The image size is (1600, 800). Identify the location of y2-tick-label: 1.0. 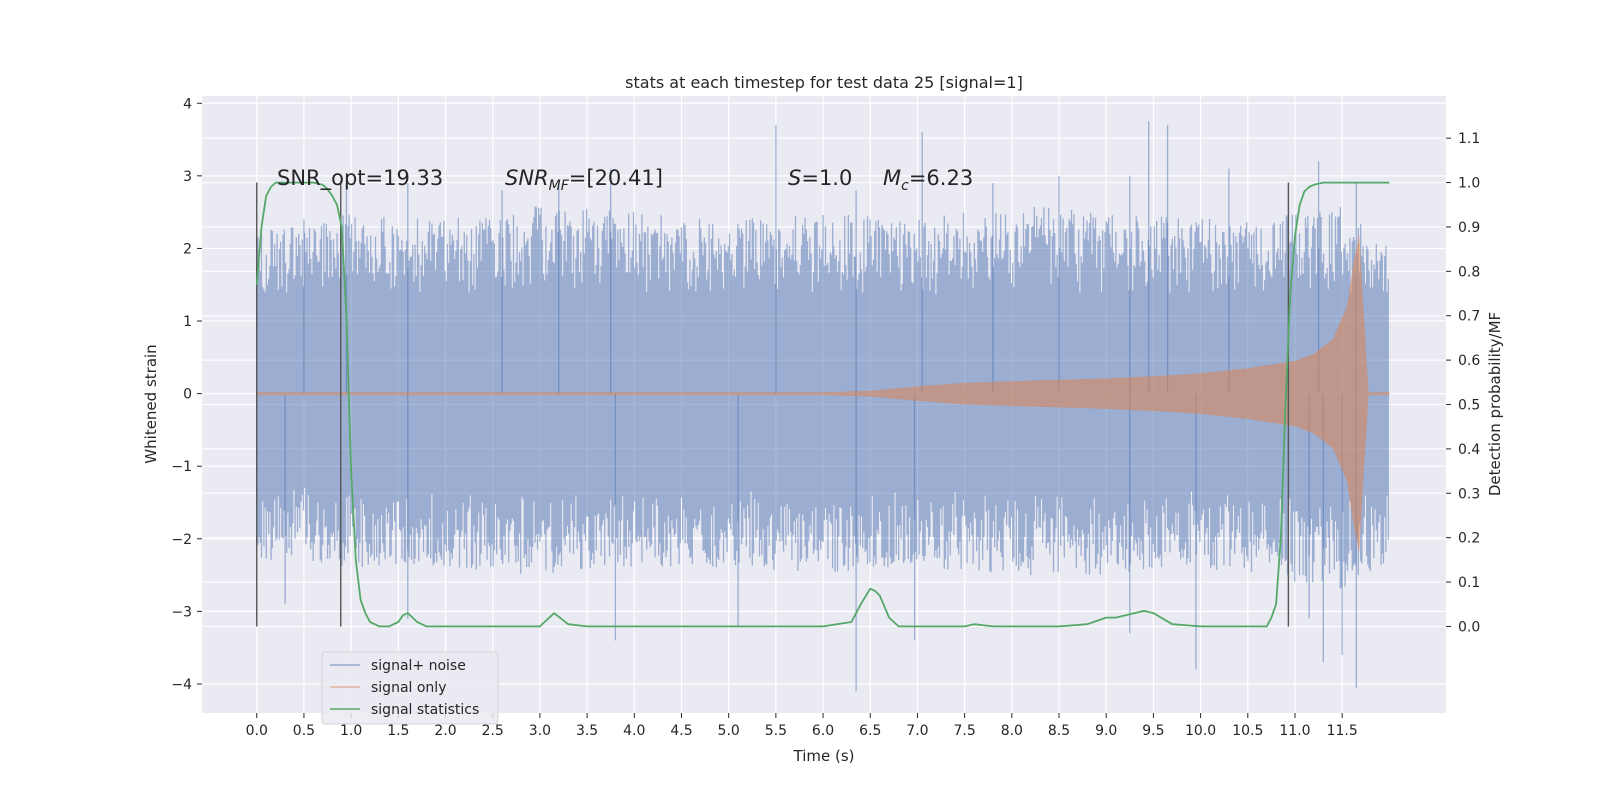
(1469, 184).